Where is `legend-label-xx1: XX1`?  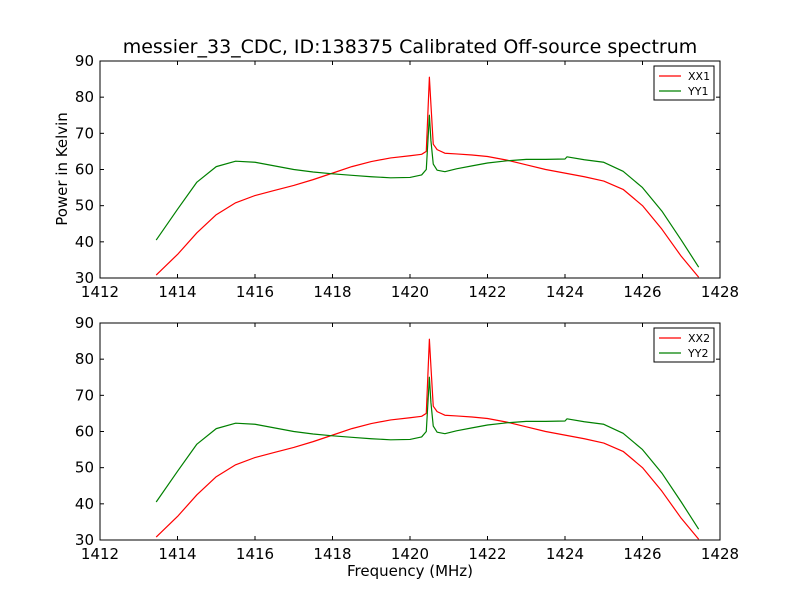
legend-label-xx1: XX1 is located at coordinates (699, 76).